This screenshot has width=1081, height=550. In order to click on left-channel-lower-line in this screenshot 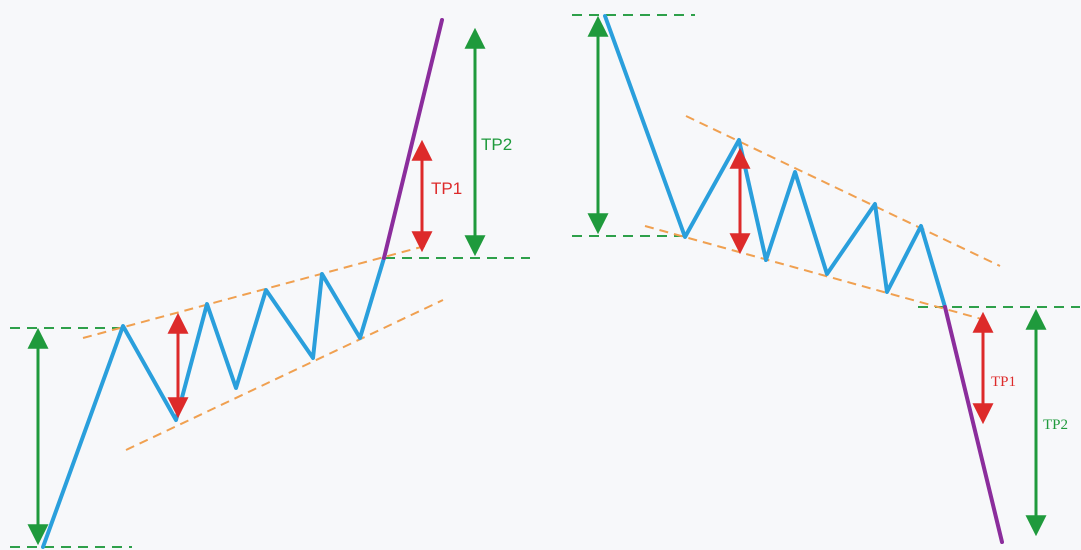, I will do `click(284, 375)`.